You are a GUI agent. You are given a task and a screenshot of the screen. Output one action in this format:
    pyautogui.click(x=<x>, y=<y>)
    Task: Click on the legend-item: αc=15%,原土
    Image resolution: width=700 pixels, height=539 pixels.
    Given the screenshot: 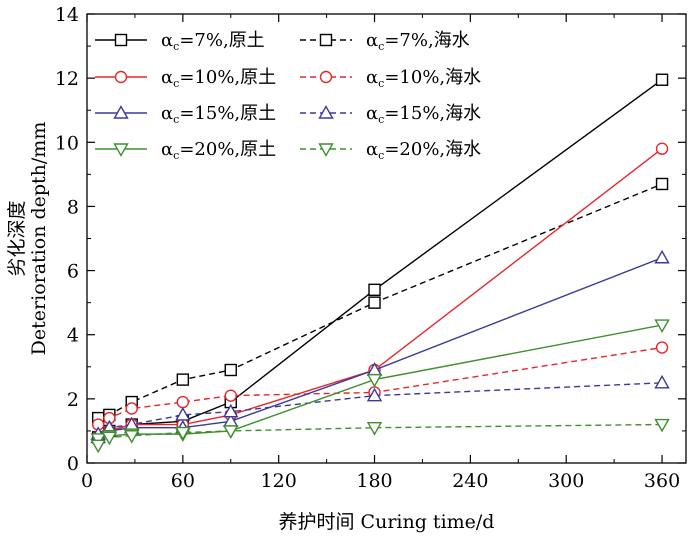 What is the action you would take?
    pyautogui.click(x=185, y=114)
    